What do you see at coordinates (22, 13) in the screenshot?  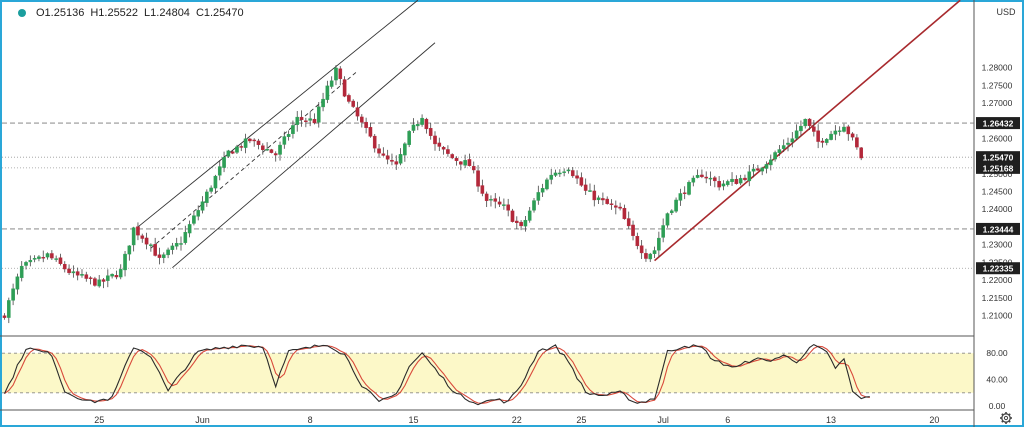 I see `symbol-status-icon` at bounding box center [22, 13].